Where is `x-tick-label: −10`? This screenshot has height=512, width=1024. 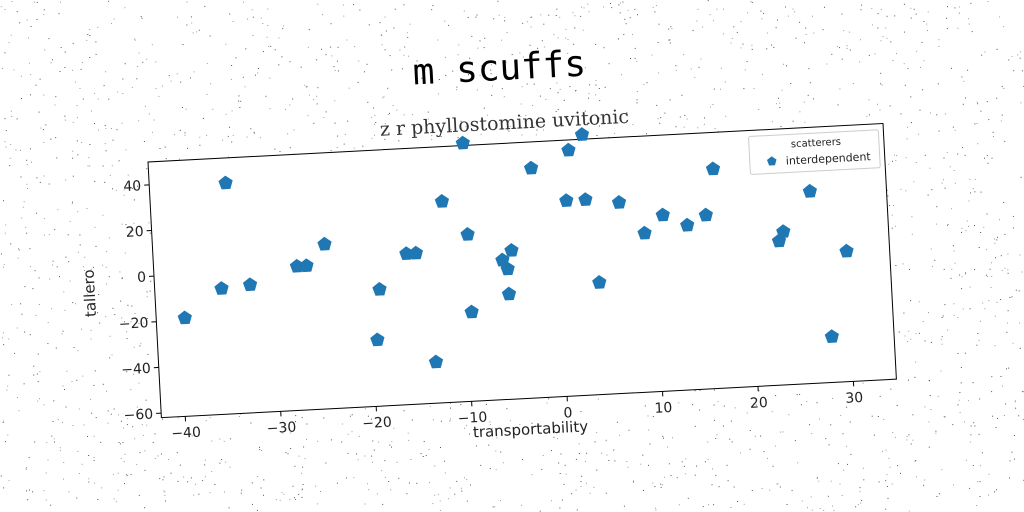 x-tick-label: −10 is located at coordinates (472, 419).